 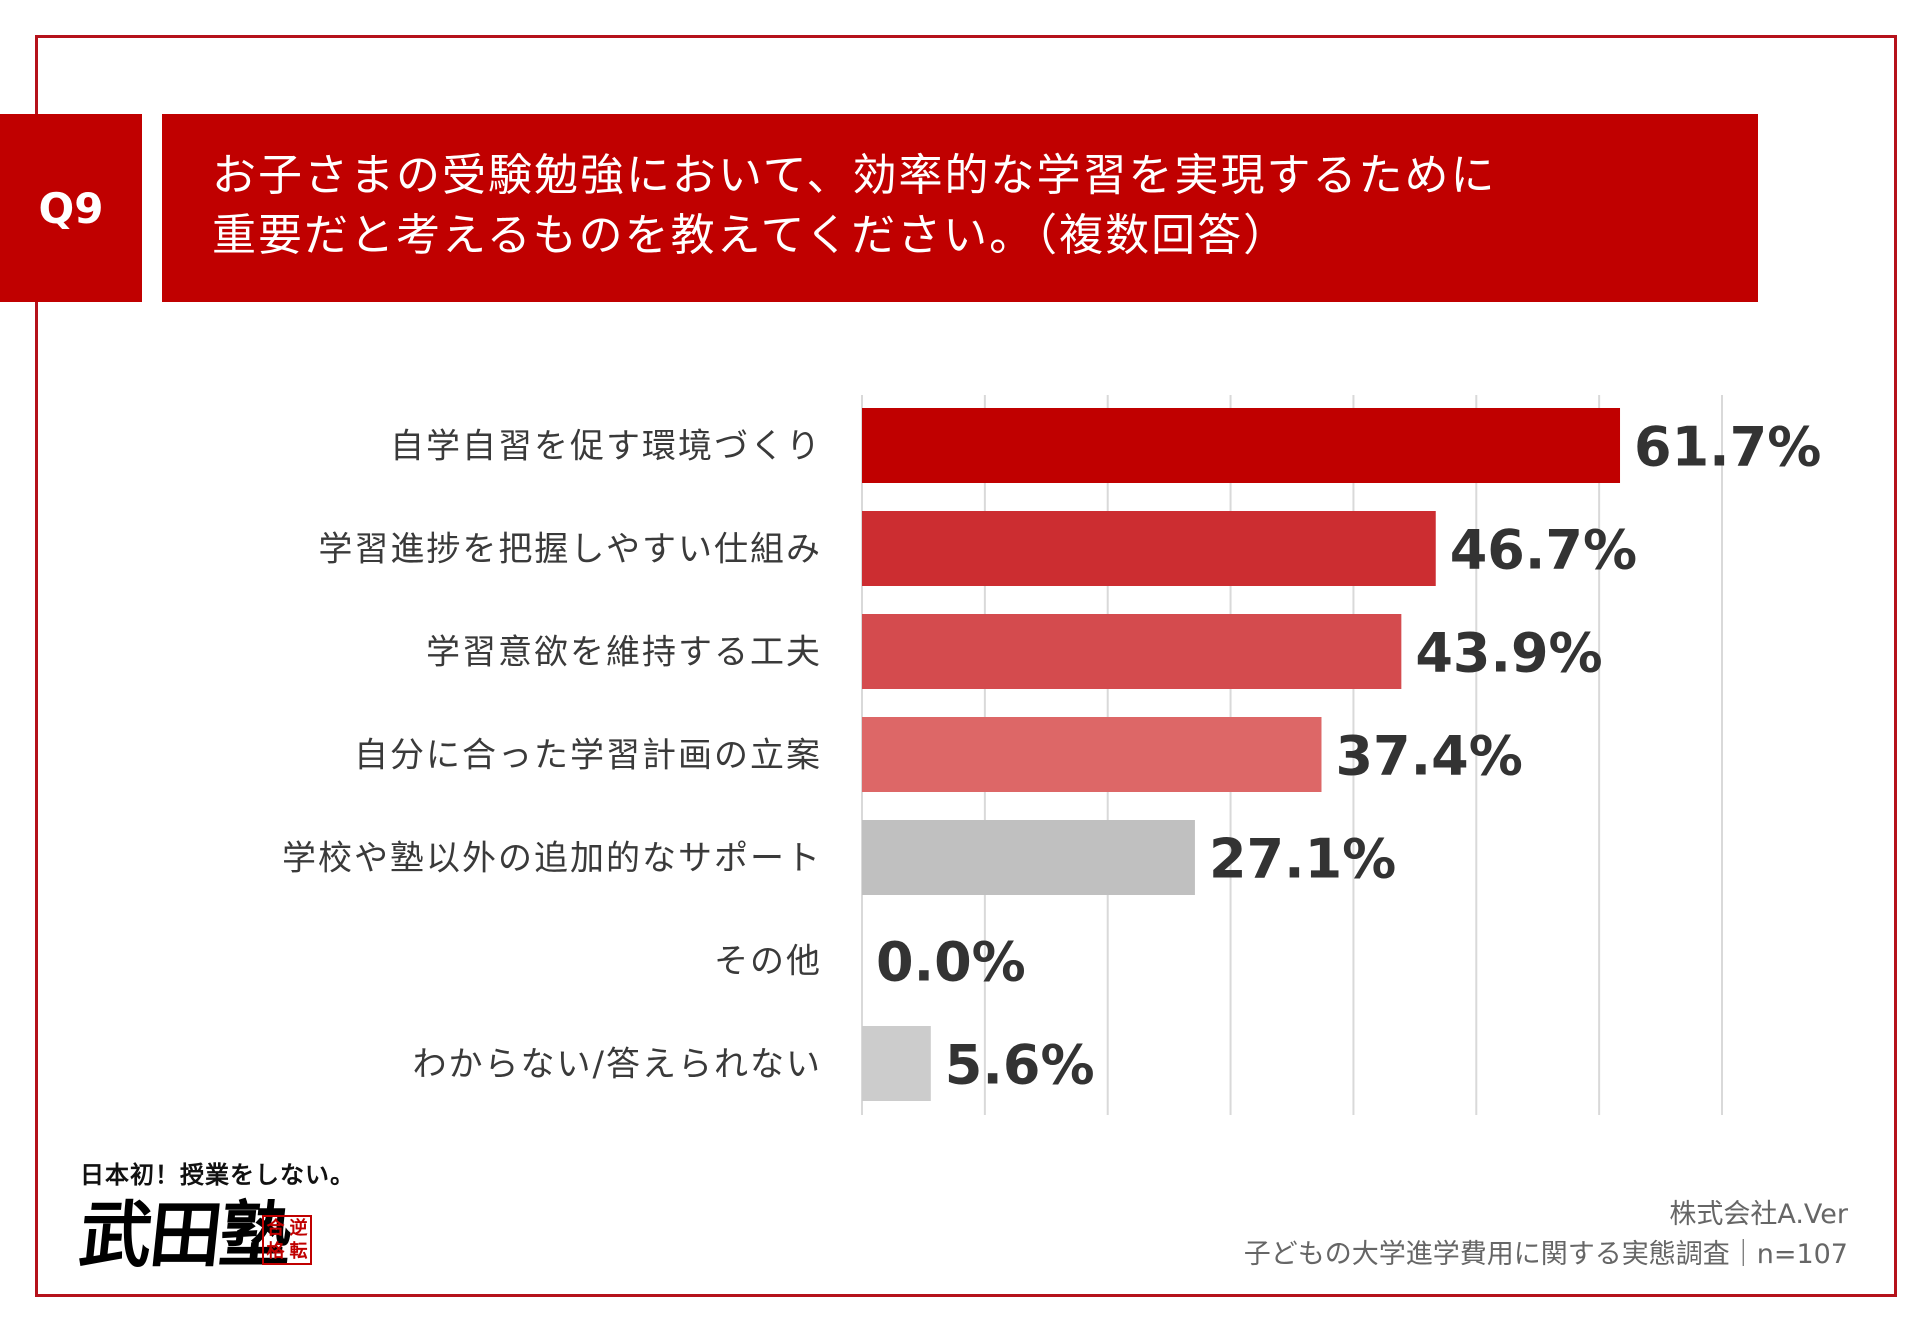 What do you see at coordinates (768, 962) in the screenshot?
I see `category-label: その他` at bounding box center [768, 962].